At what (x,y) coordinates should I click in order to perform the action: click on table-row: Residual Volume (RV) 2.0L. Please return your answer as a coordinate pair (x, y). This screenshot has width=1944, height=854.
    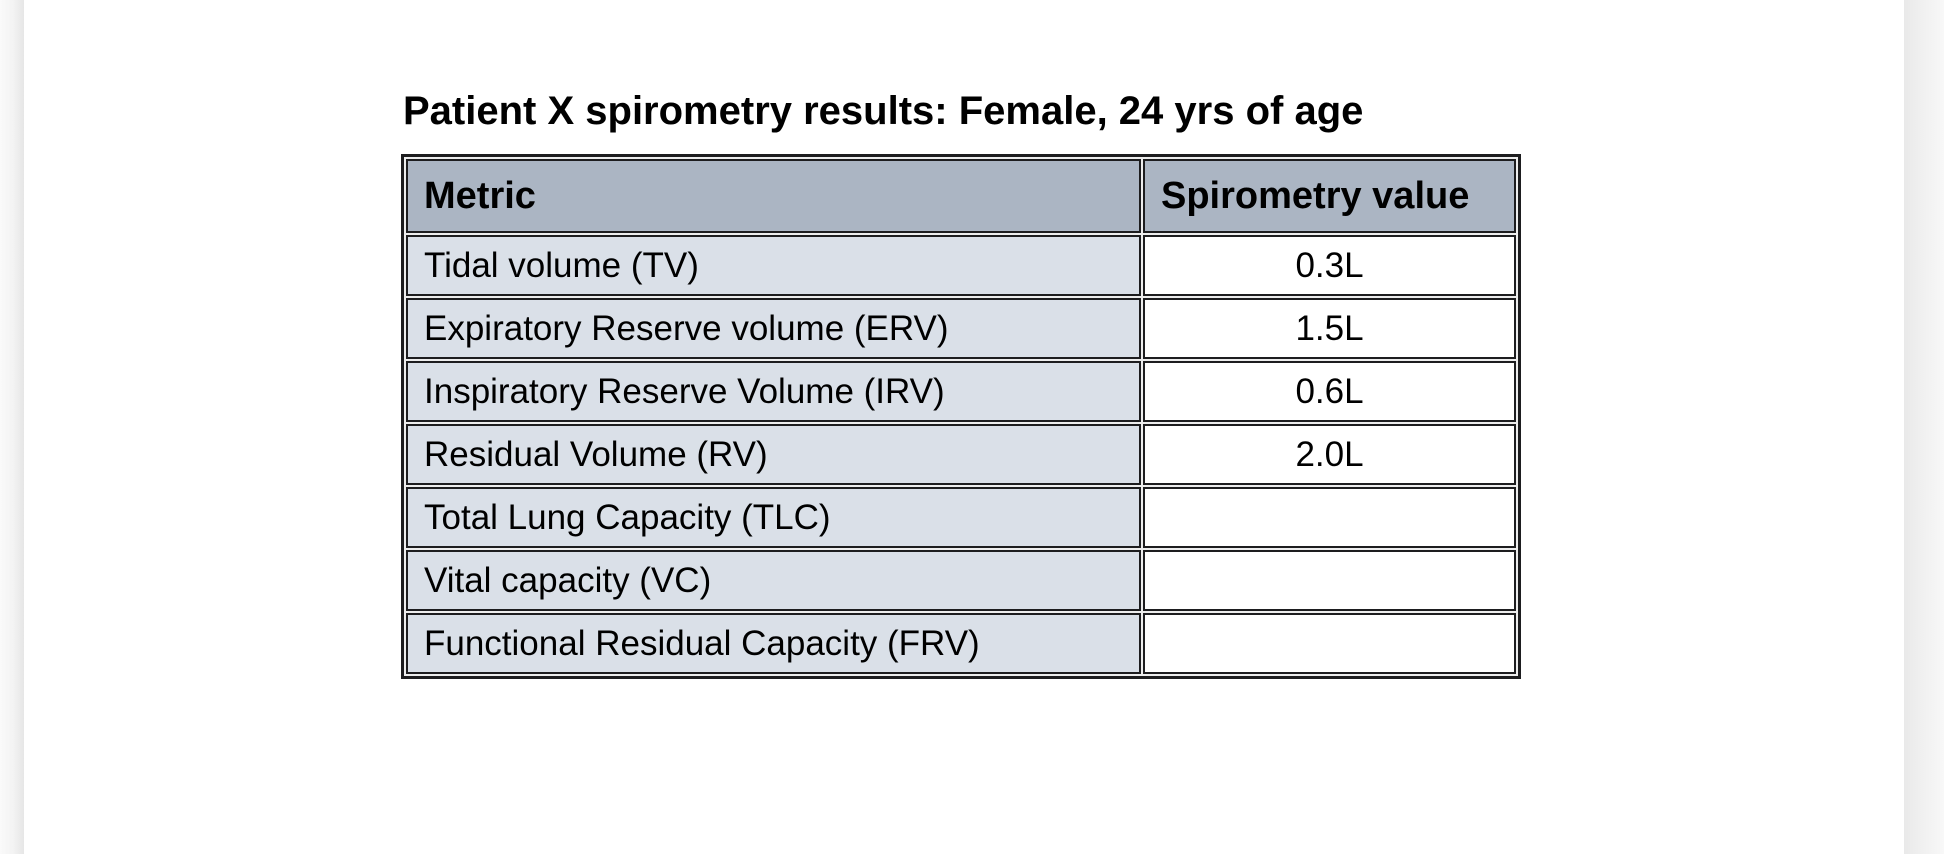
    Looking at the image, I should click on (961, 454).